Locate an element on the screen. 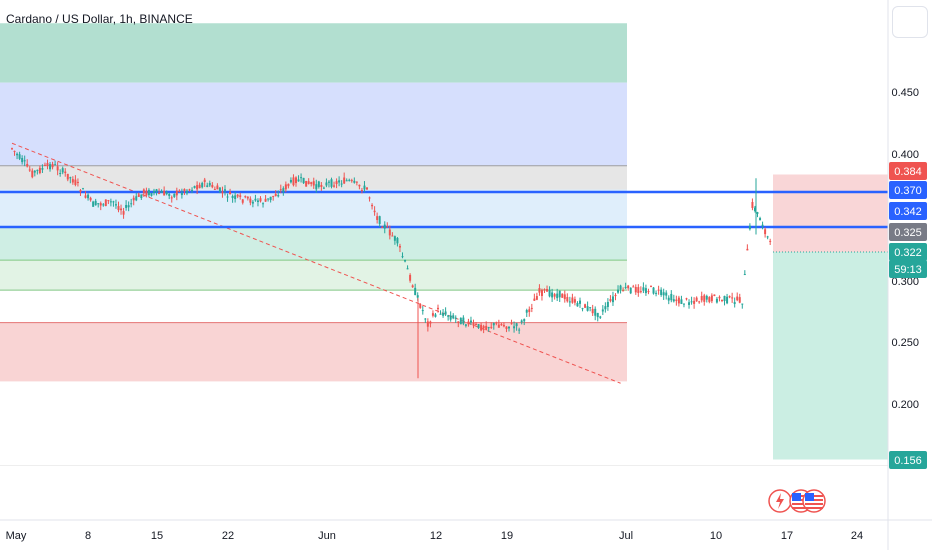  lightning-icon is located at coordinates (780, 501).